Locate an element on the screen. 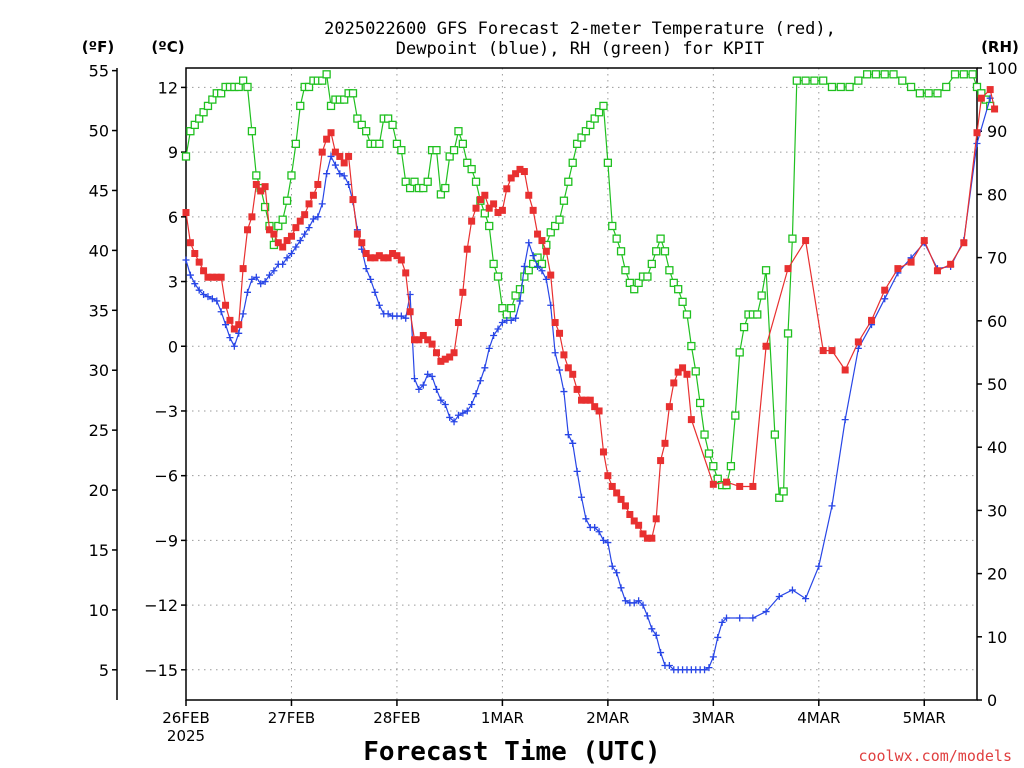  x-axis-title: Forecast Time (UTC) is located at coordinates (511, 752).